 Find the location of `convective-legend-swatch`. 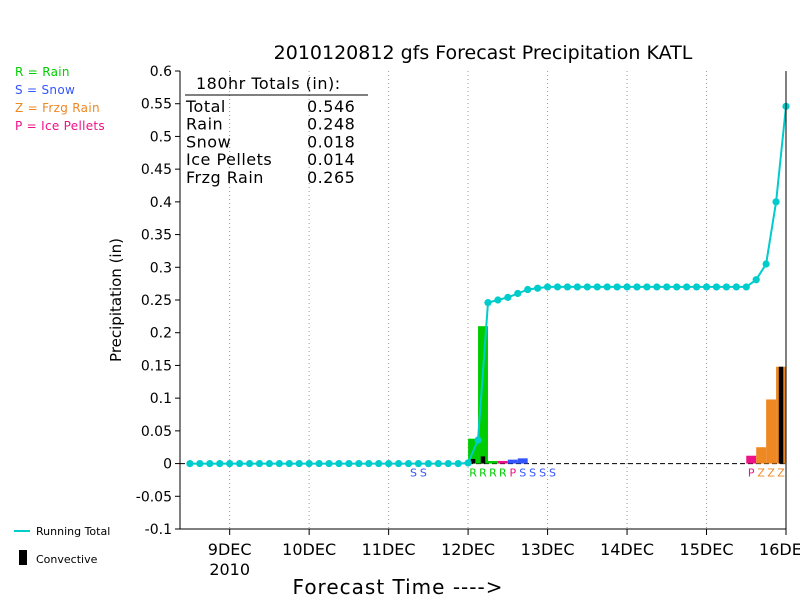

convective-legend-swatch is located at coordinates (23, 557).